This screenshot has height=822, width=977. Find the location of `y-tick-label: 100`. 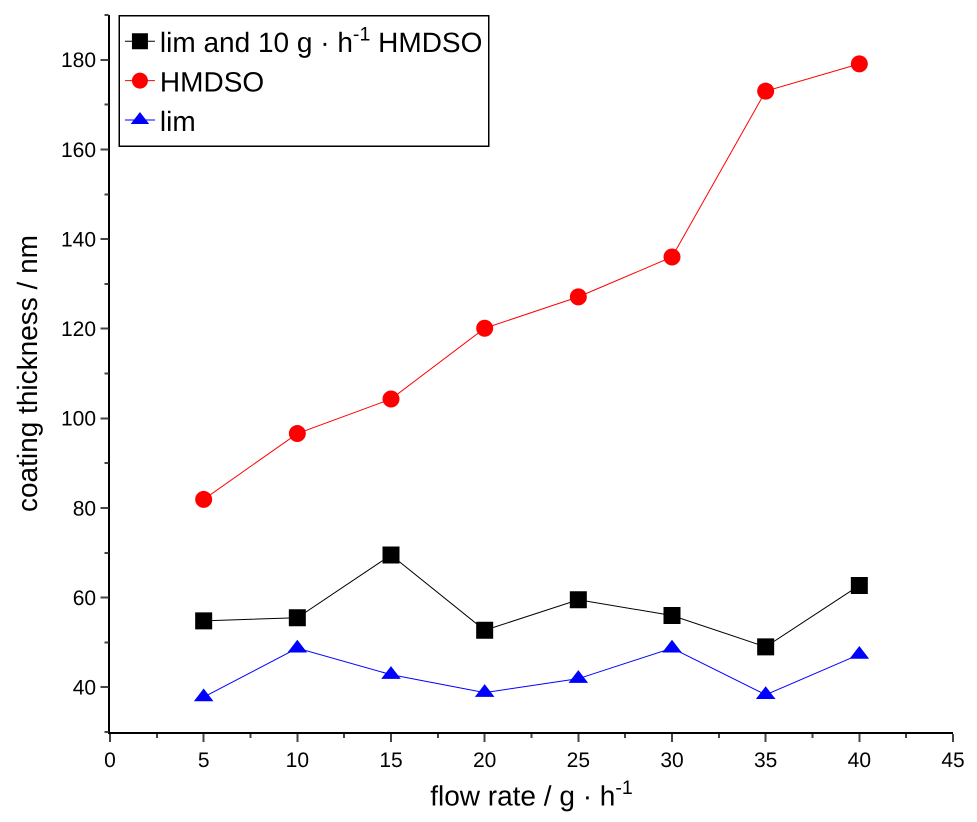

y-tick-label: 100 is located at coordinates (78, 419).